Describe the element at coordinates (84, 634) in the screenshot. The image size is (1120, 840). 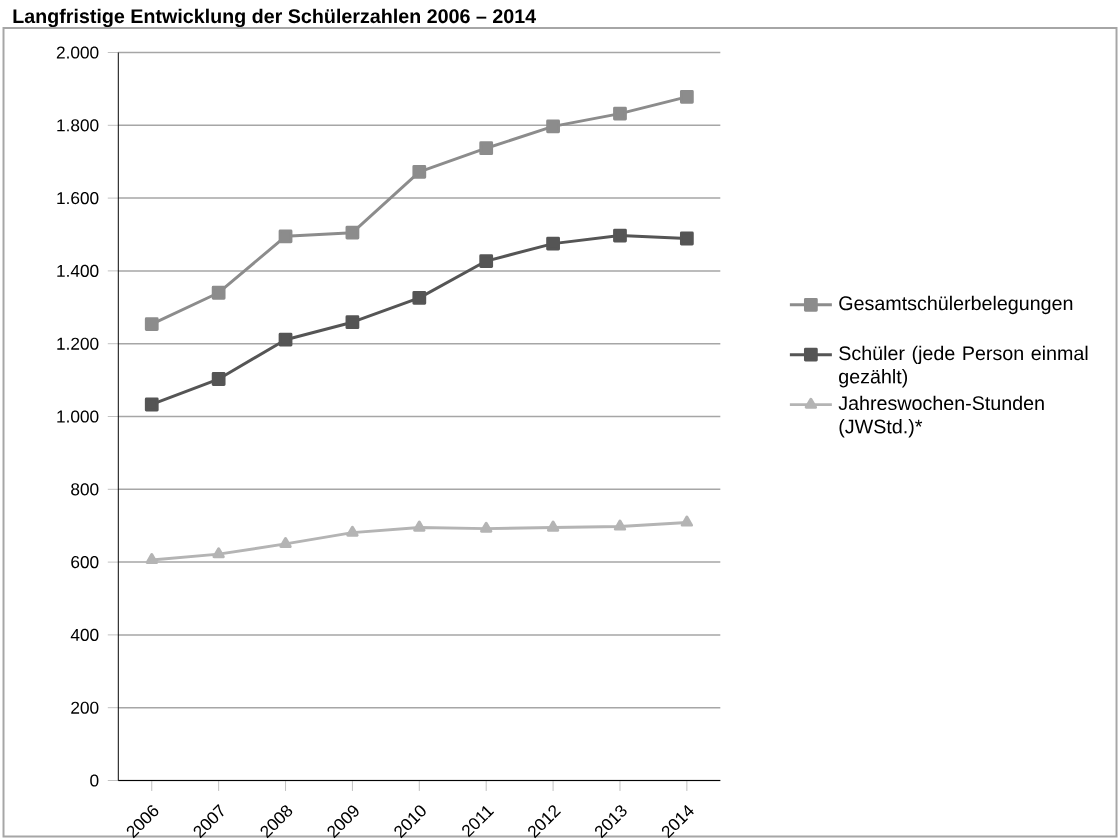
I see `y-tick-label: 400` at that location.